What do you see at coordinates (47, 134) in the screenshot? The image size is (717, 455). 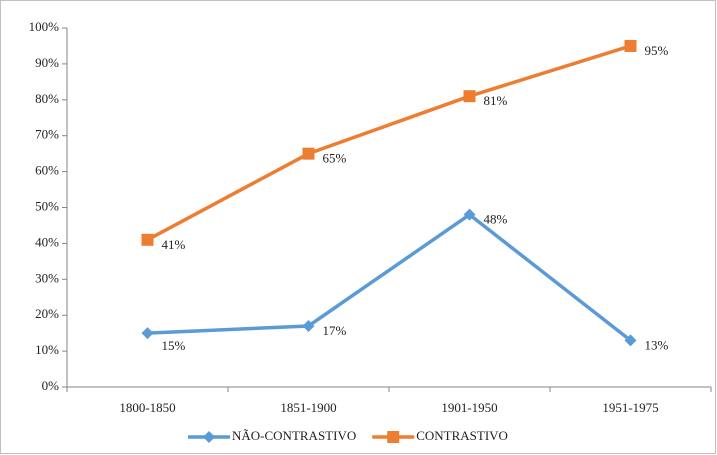 I see `y-tick-label: 70%` at bounding box center [47, 134].